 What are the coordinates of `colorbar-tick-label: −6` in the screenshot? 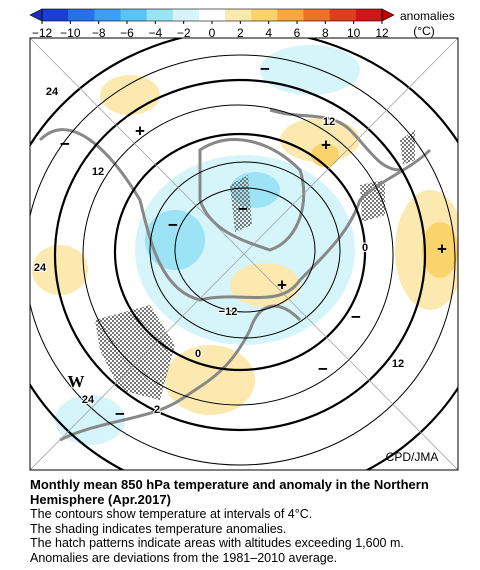 It's located at (127, 33).